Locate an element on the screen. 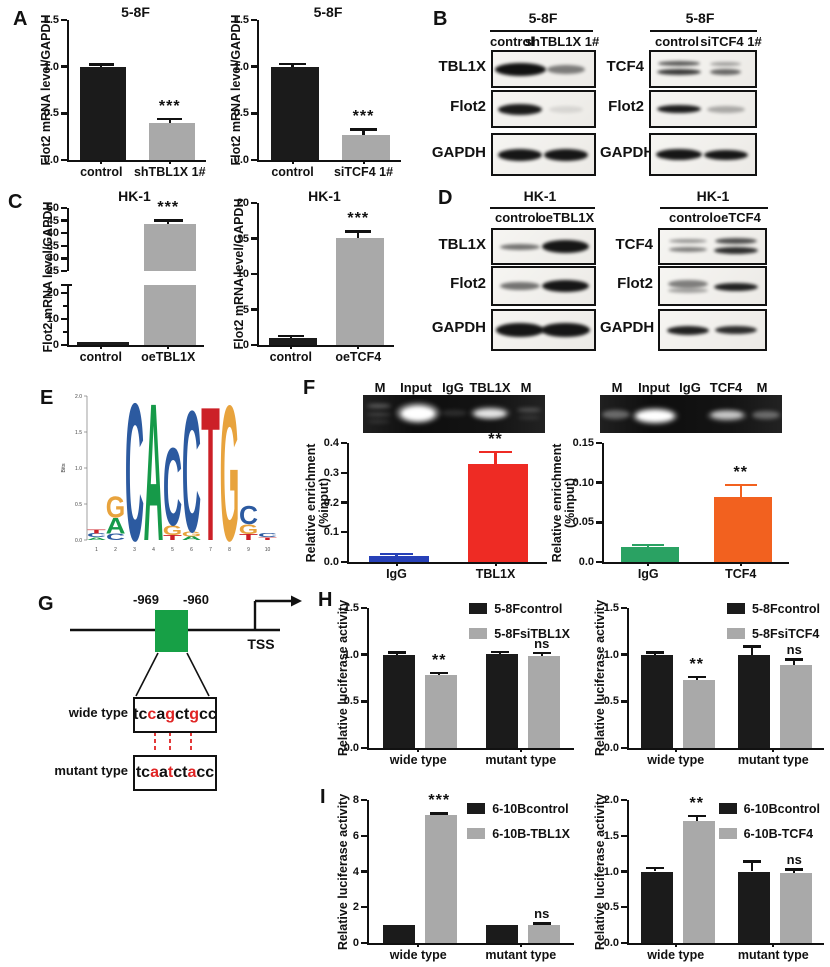 Image resolution: width=830 pixels, height=967 pixels. x-category-label: oeTBL1X is located at coordinates (168, 357).